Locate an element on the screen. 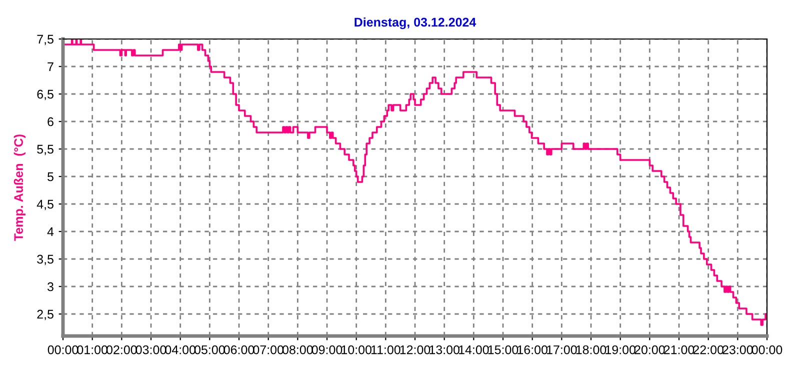  x-tick-label: 11:00 is located at coordinates (385, 349).